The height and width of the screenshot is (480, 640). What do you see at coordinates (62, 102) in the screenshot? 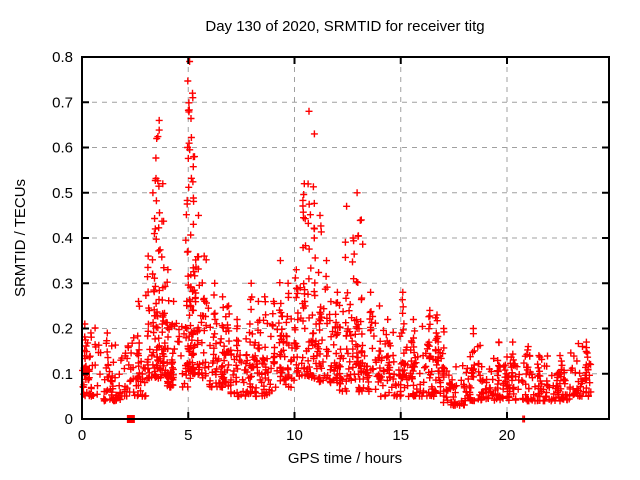
I see `y-tick-label: 0.7` at bounding box center [62, 102].